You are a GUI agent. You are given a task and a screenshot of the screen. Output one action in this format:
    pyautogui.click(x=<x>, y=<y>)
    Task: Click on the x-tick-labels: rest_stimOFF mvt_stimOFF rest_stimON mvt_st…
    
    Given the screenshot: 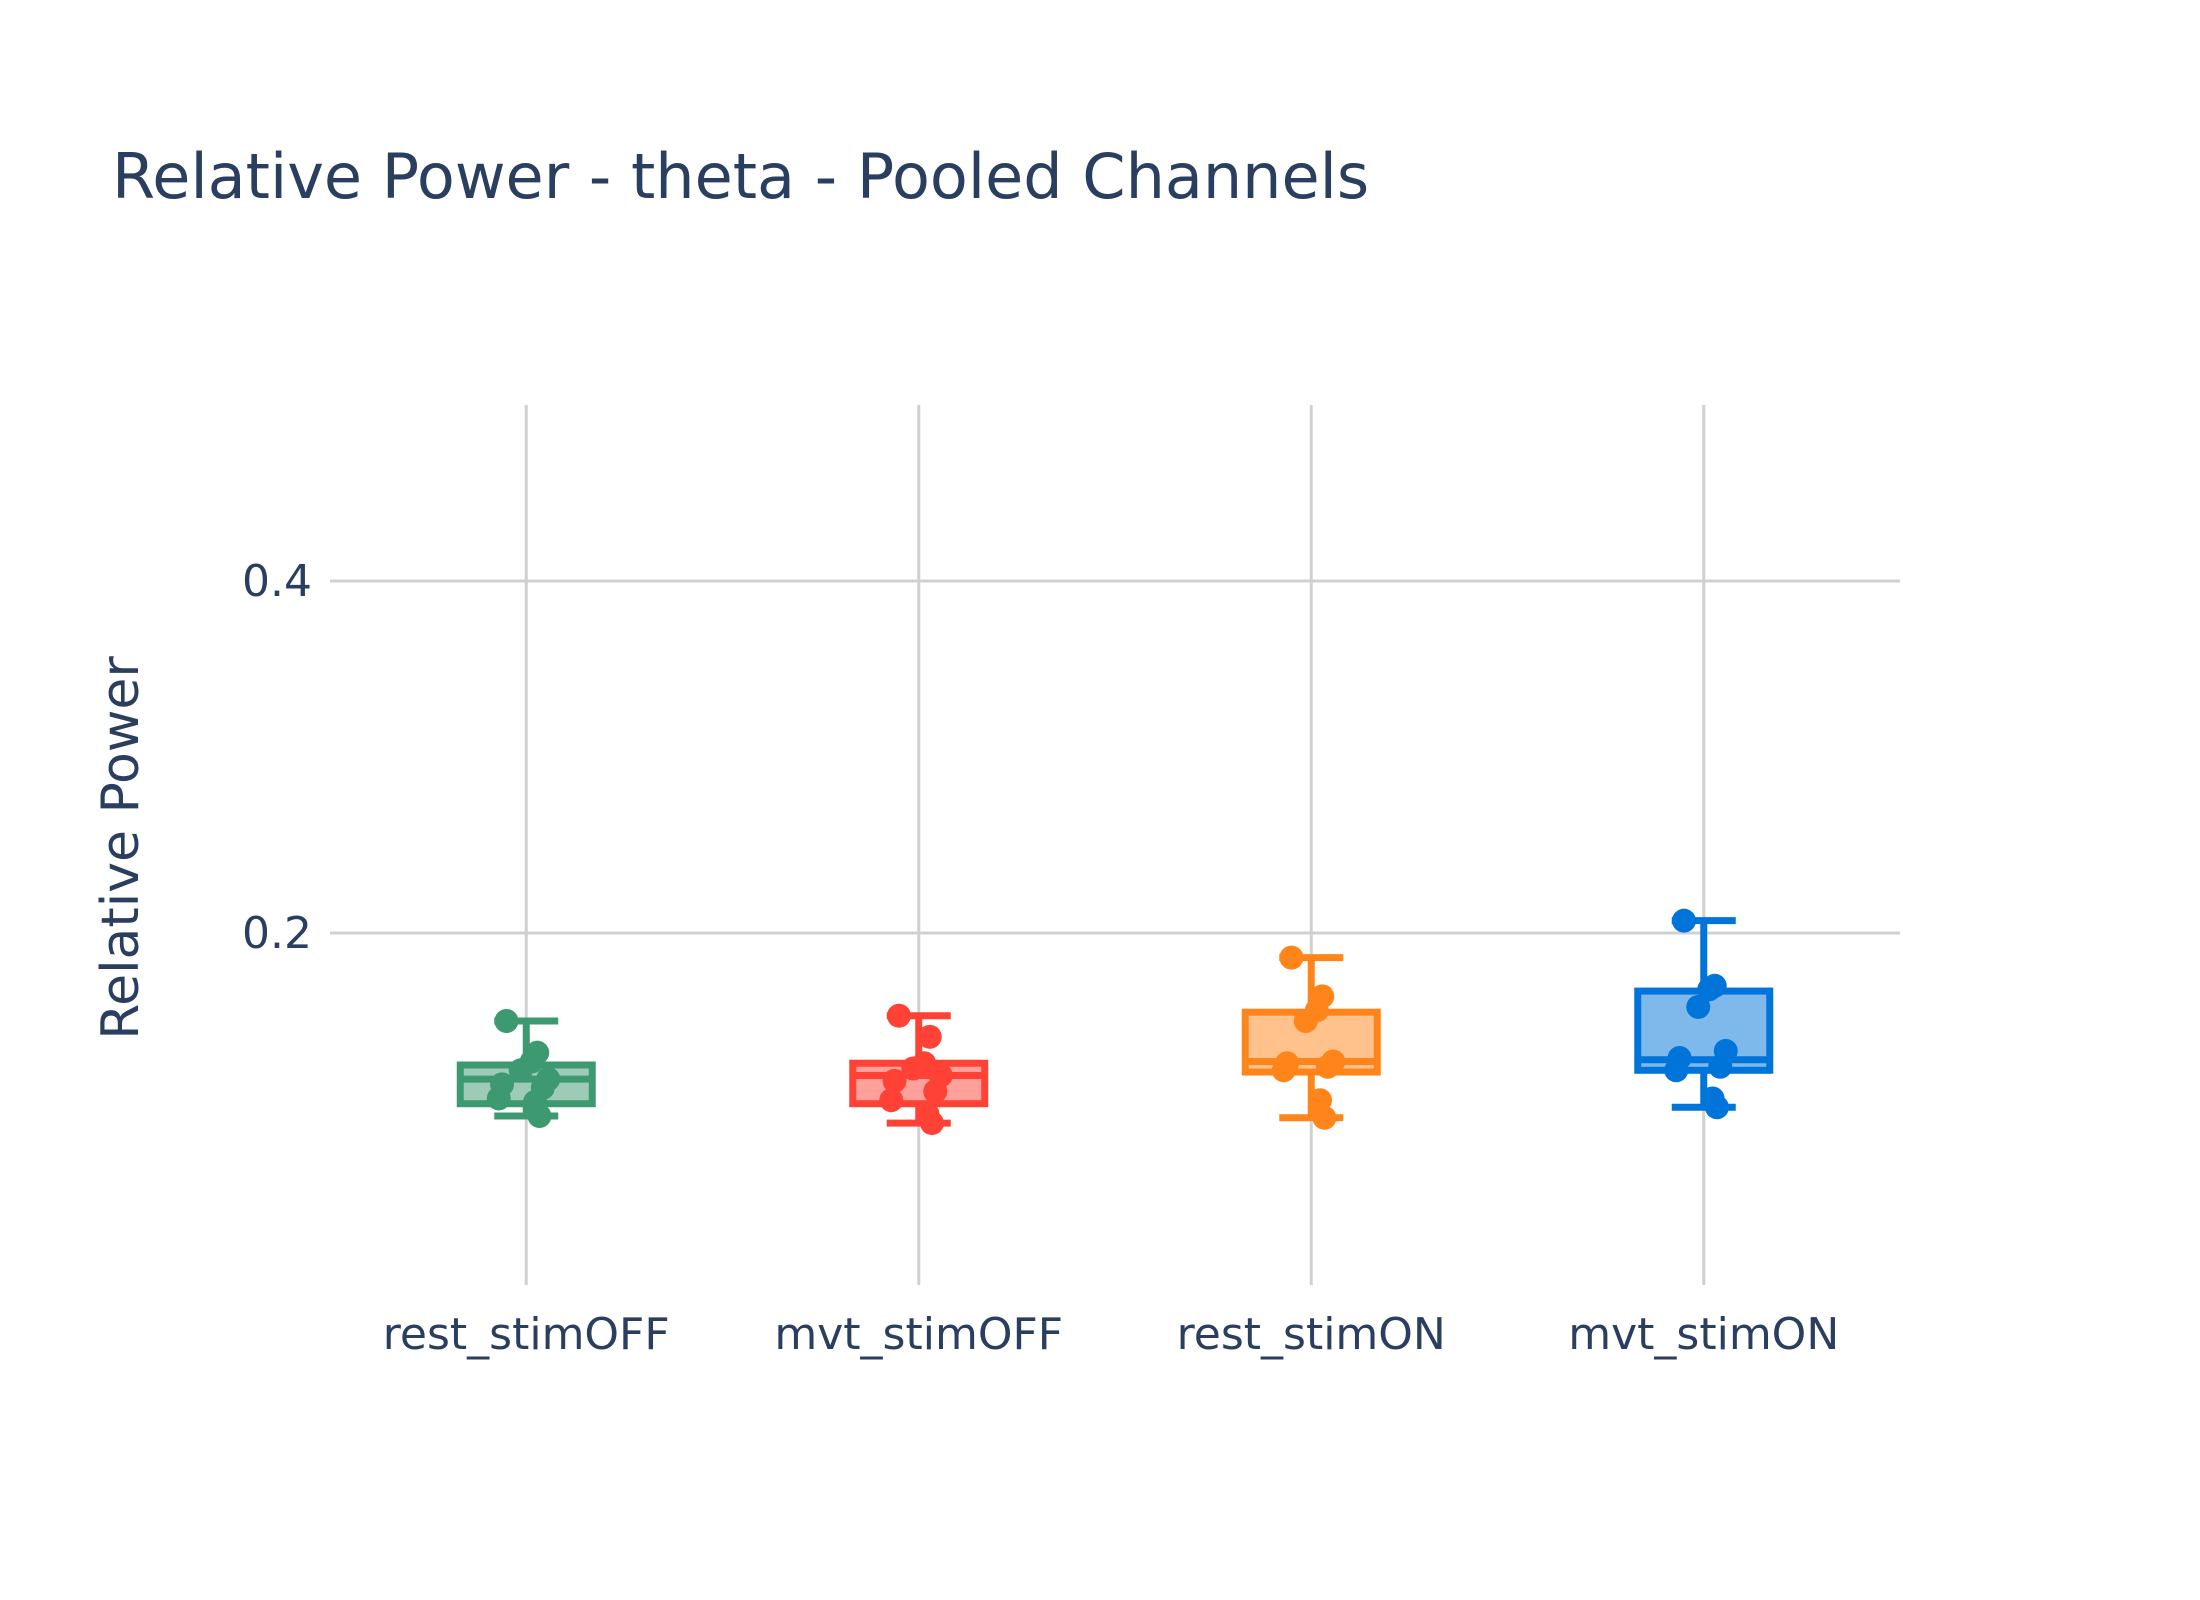 What is the action you would take?
    pyautogui.click(x=1111, y=1334)
    